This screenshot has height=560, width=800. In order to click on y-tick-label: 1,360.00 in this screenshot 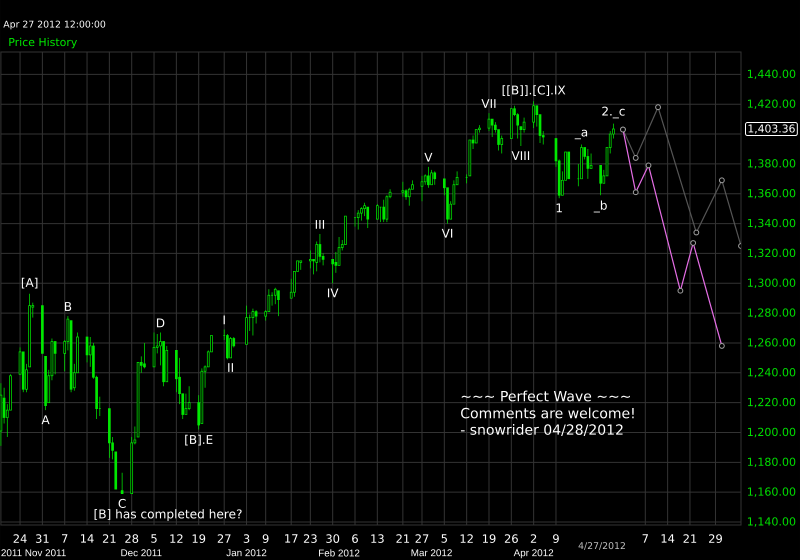, I will do `click(772, 193)`.